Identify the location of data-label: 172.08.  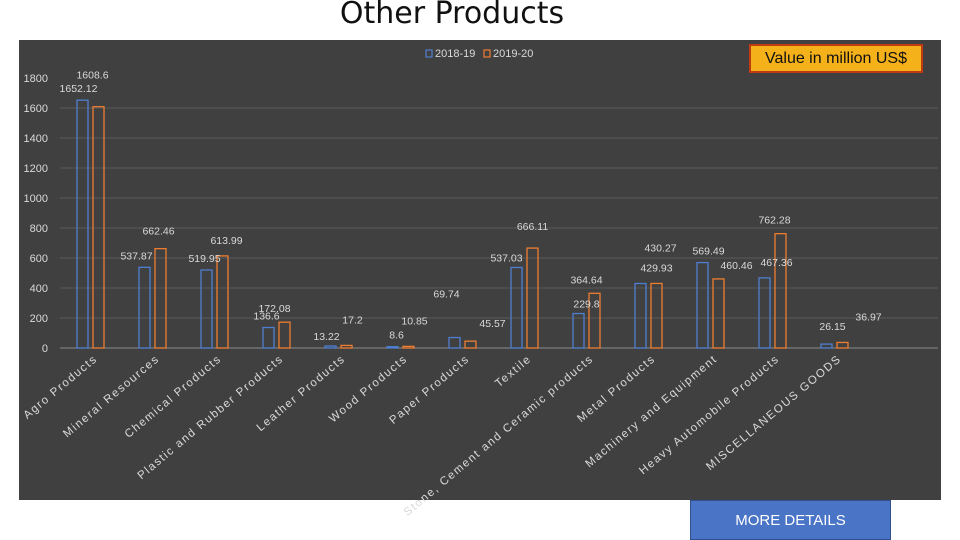
(274, 309).